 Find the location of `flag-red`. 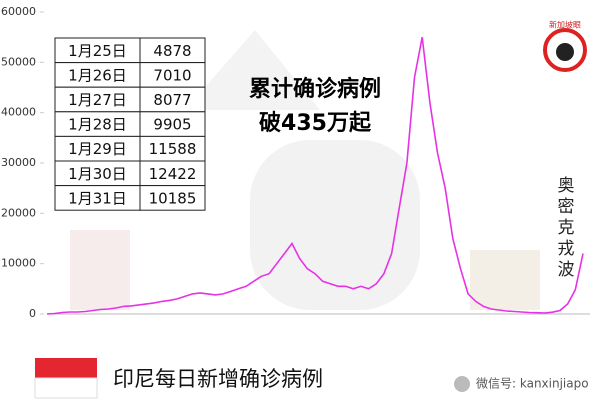

flag-red is located at coordinates (66, 368).